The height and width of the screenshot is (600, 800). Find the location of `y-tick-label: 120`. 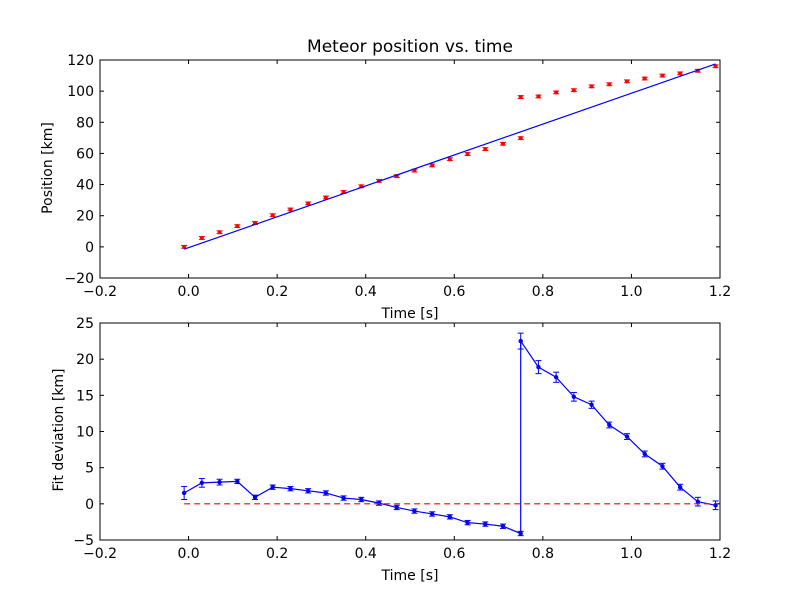

y-tick-label: 120 is located at coordinates (80, 61).